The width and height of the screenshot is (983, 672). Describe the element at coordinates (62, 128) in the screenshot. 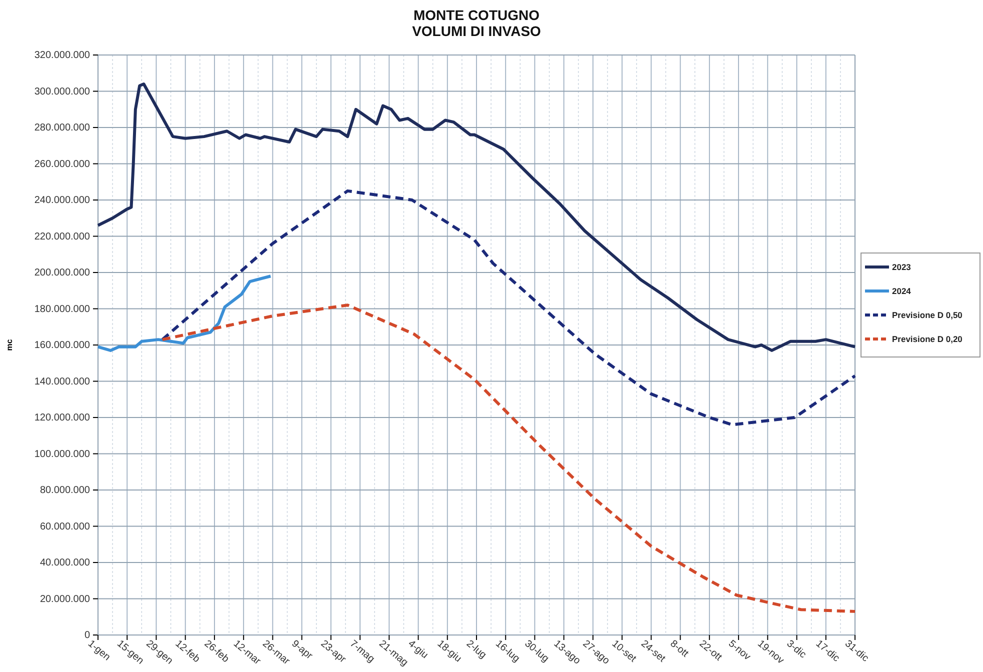

I see `y-tick-label: 280.000.000` at that location.